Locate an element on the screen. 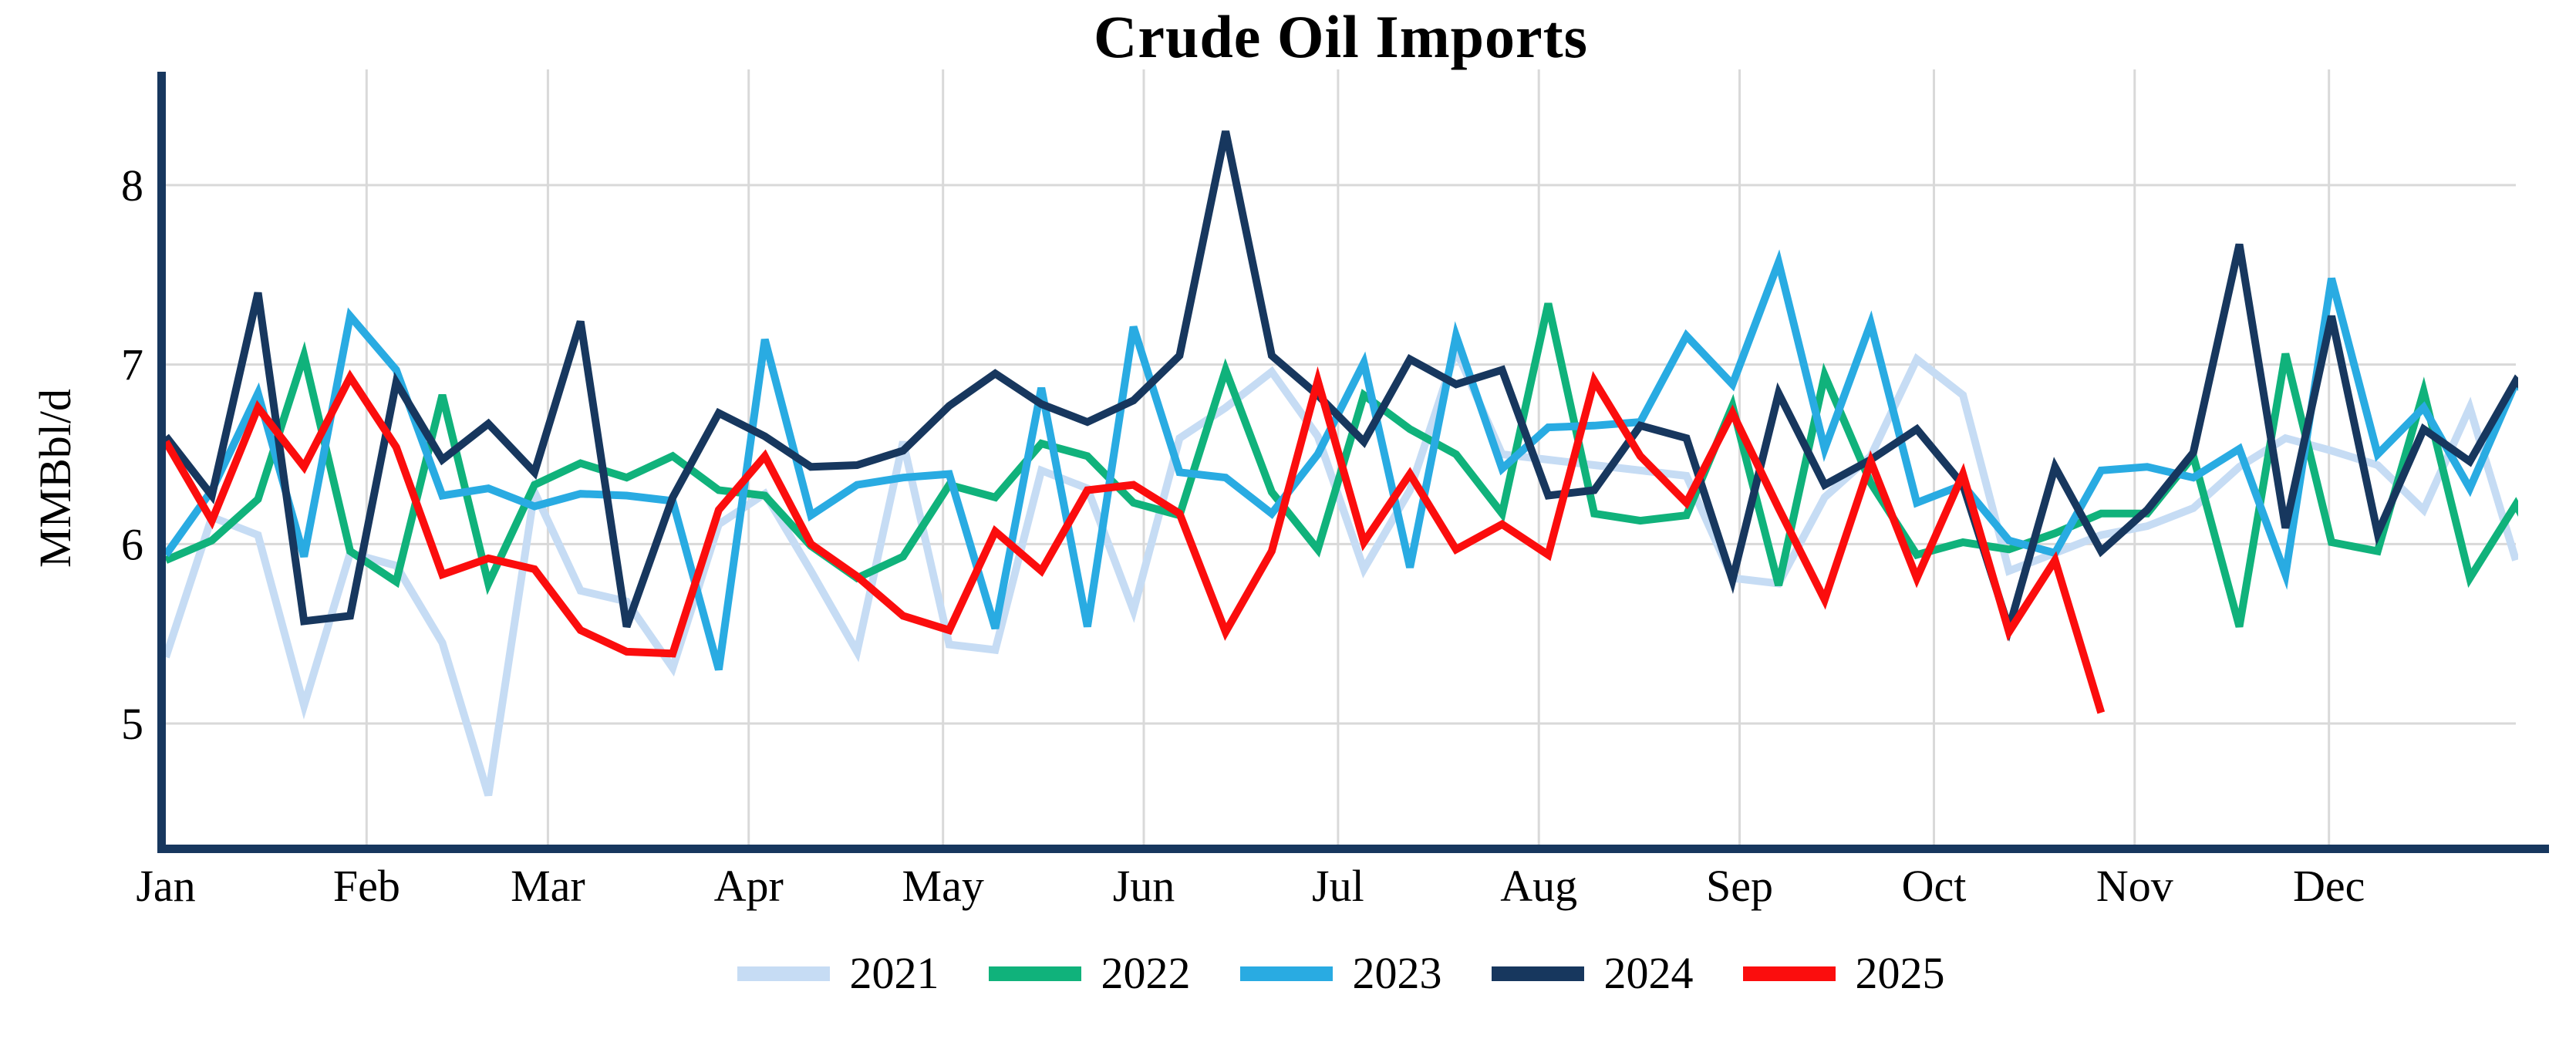 This screenshot has width=2576, height=1049. x-tick-label: Mar is located at coordinates (548, 886).